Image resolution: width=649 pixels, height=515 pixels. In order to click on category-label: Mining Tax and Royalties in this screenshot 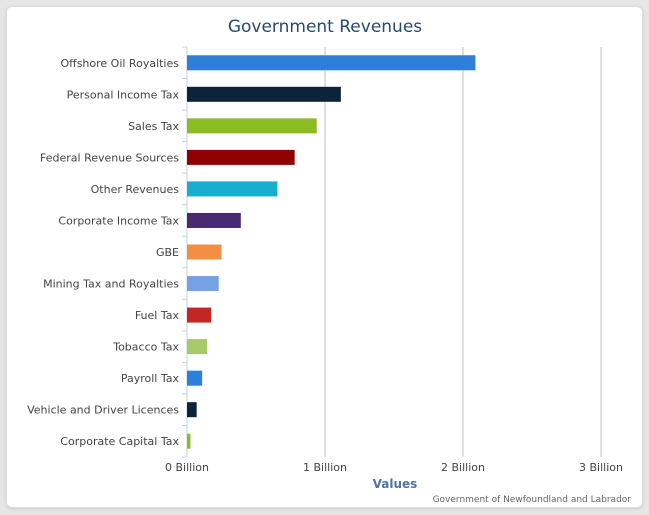, I will do `click(111, 284)`.